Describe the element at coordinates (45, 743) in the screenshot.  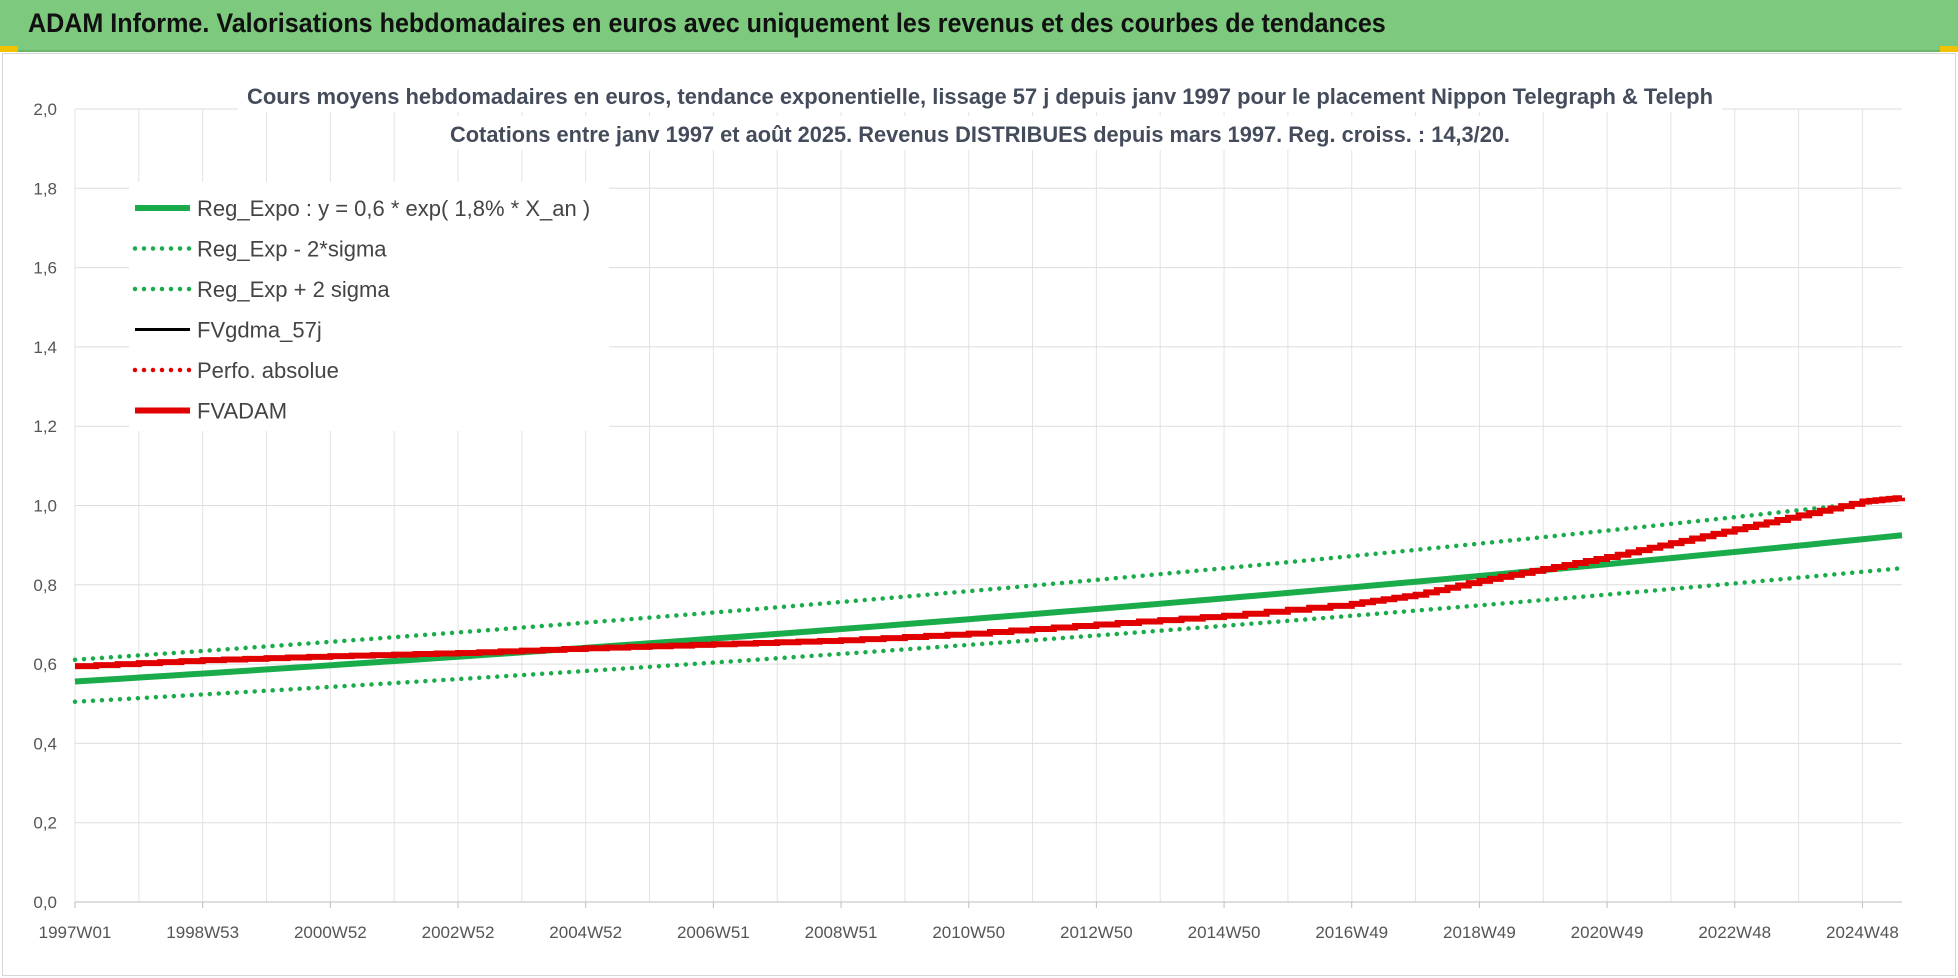
I see `y-tick-label: 0,4` at that location.